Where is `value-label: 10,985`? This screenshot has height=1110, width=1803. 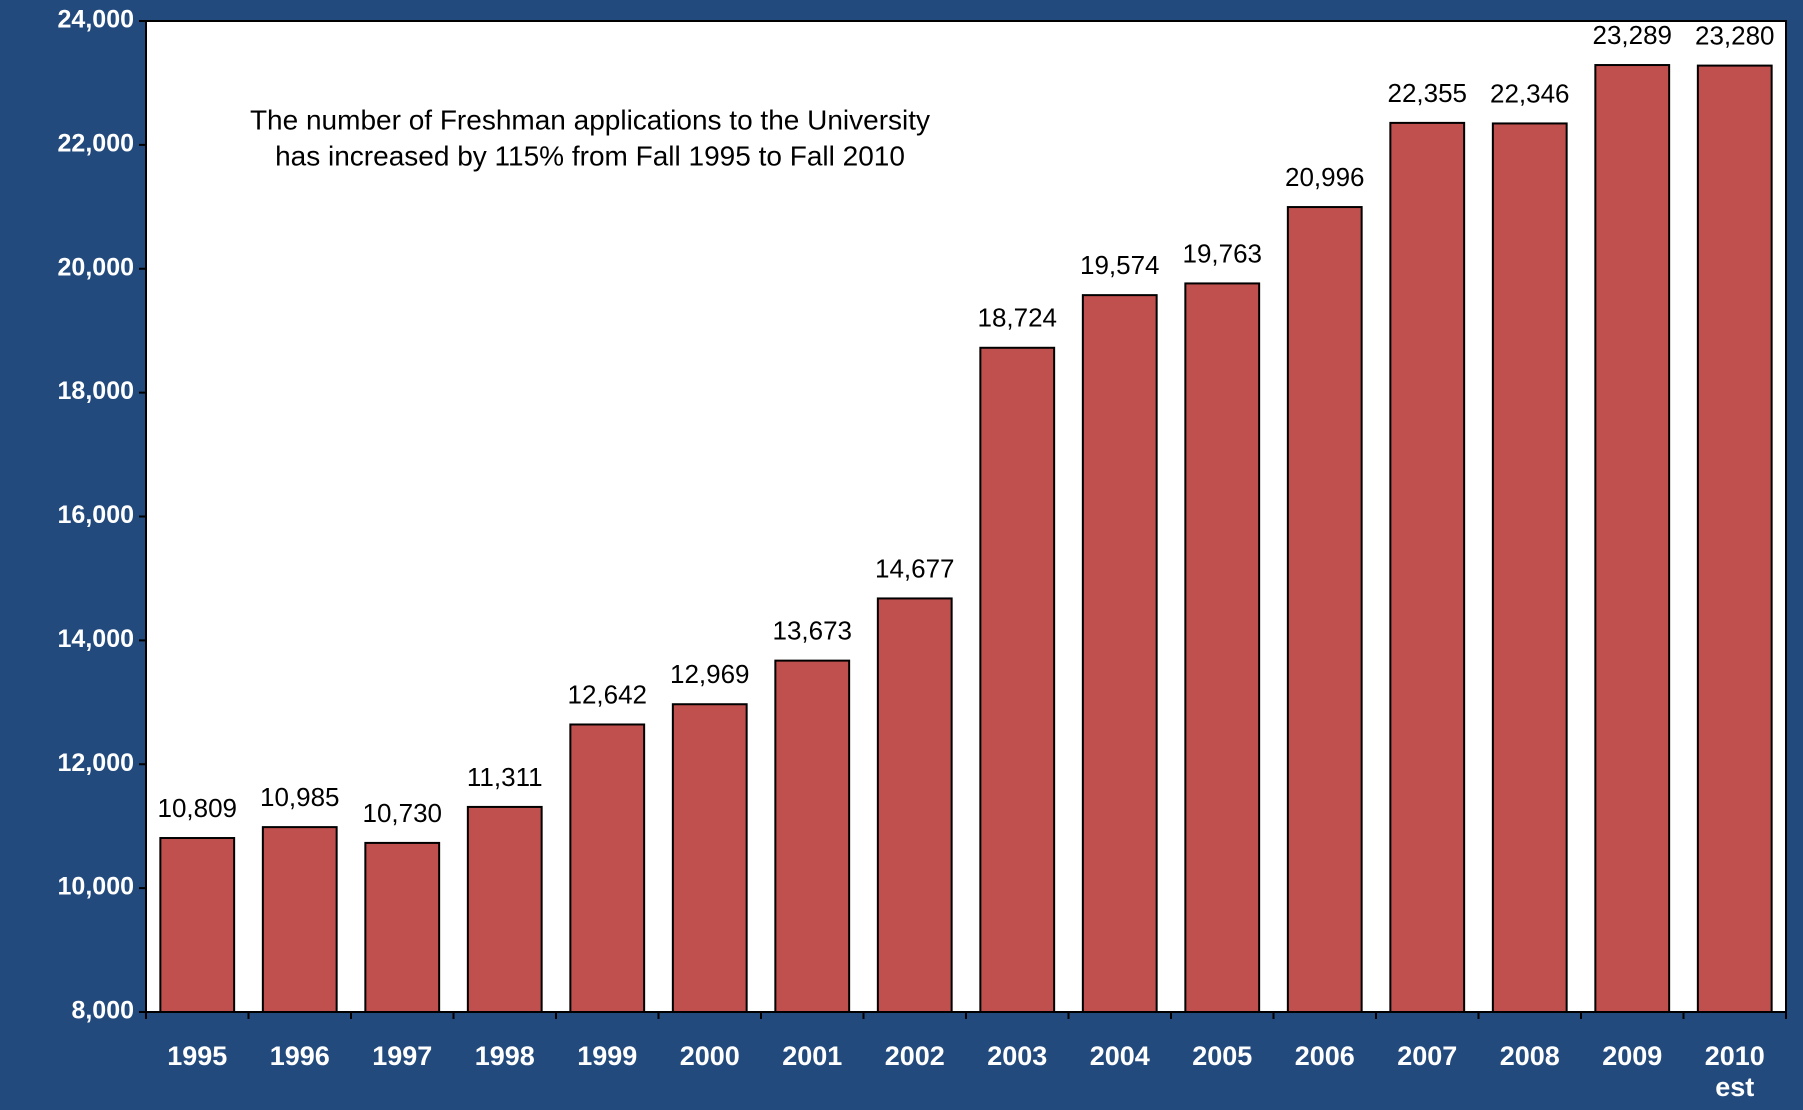
value-label: 10,985 is located at coordinates (300, 797).